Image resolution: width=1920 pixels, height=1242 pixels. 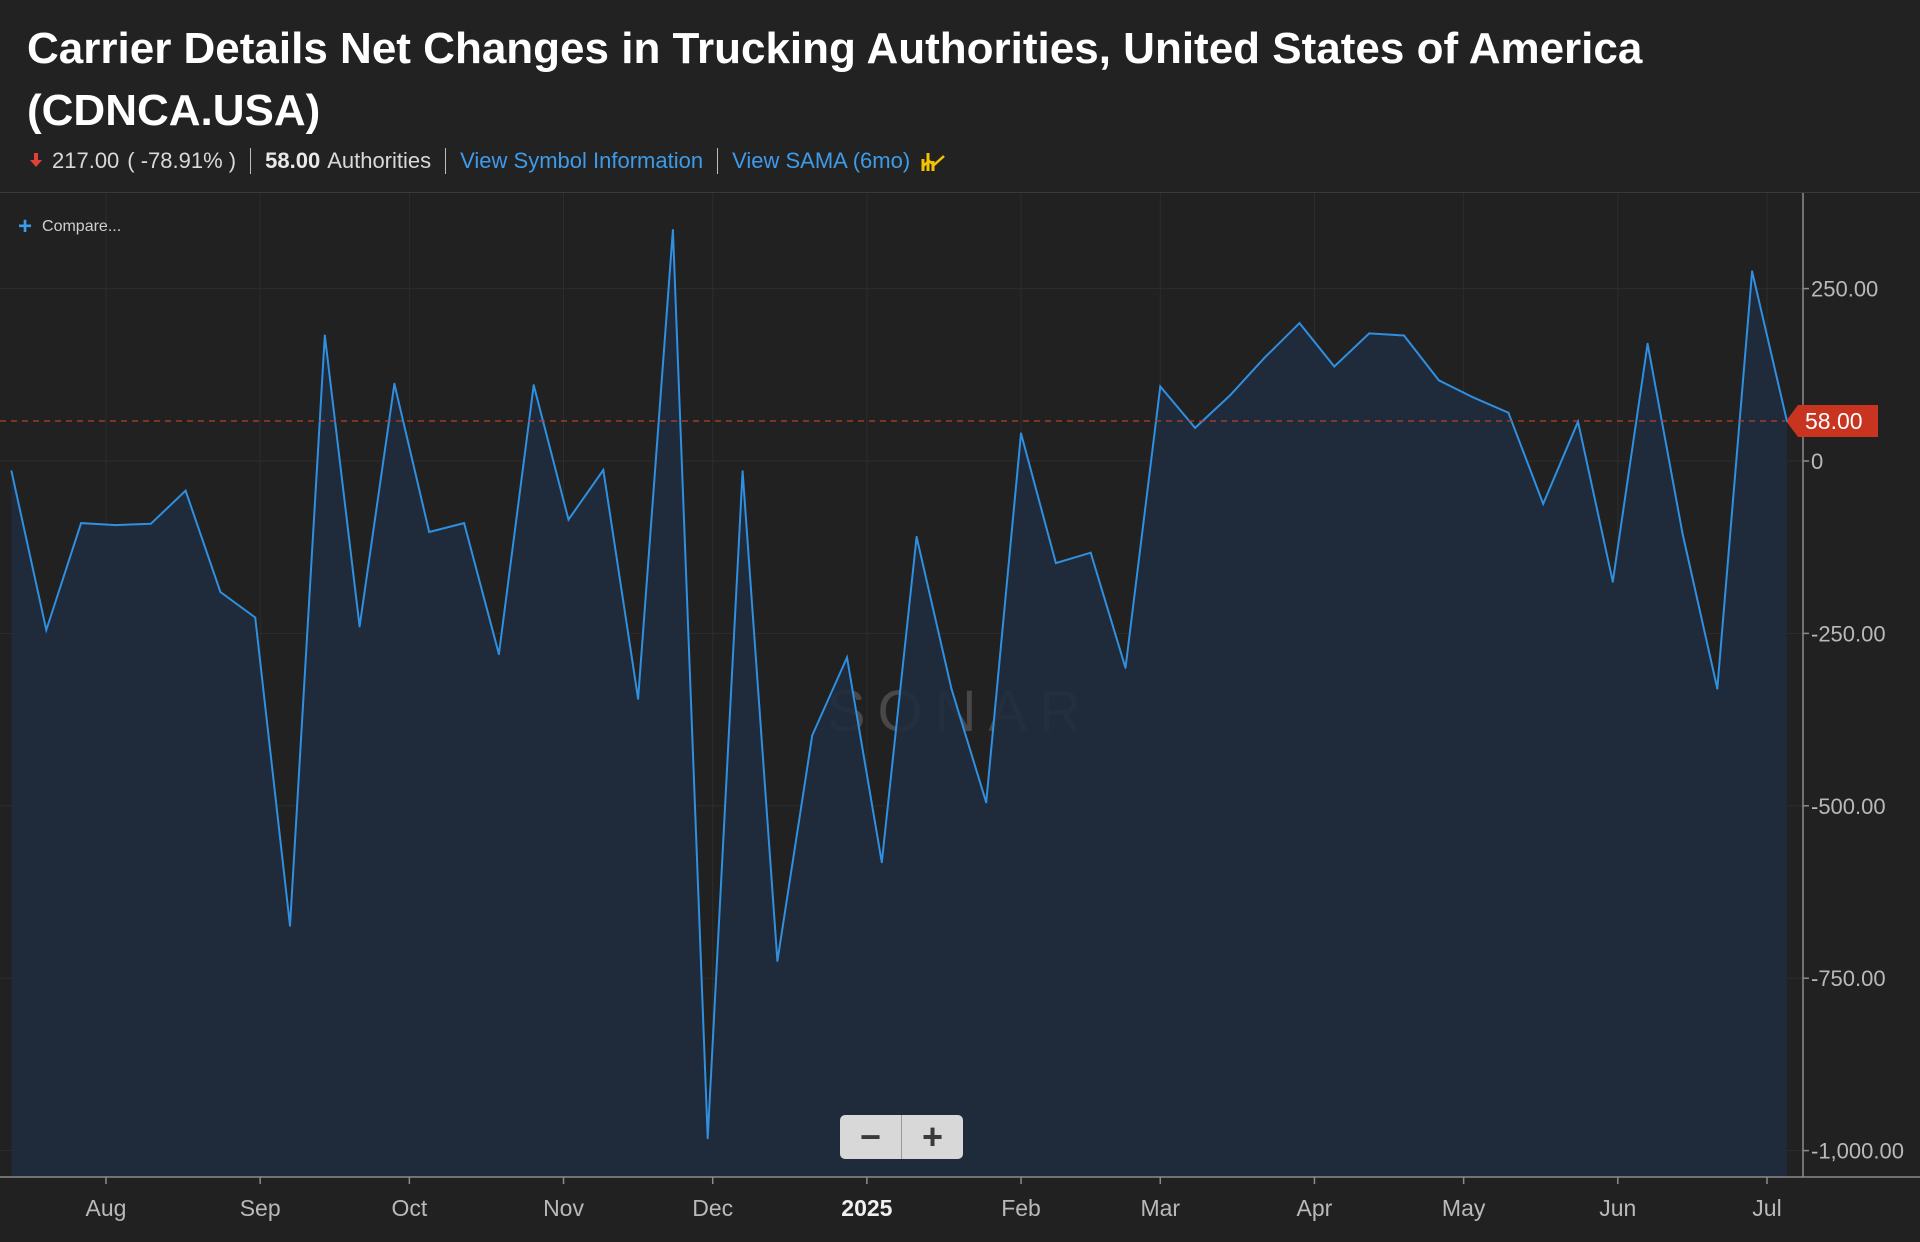 What do you see at coordinates (182, 160) in the screenshot?
I see `change-percent: ( -78.91% )` at bounding box center [182, 160].